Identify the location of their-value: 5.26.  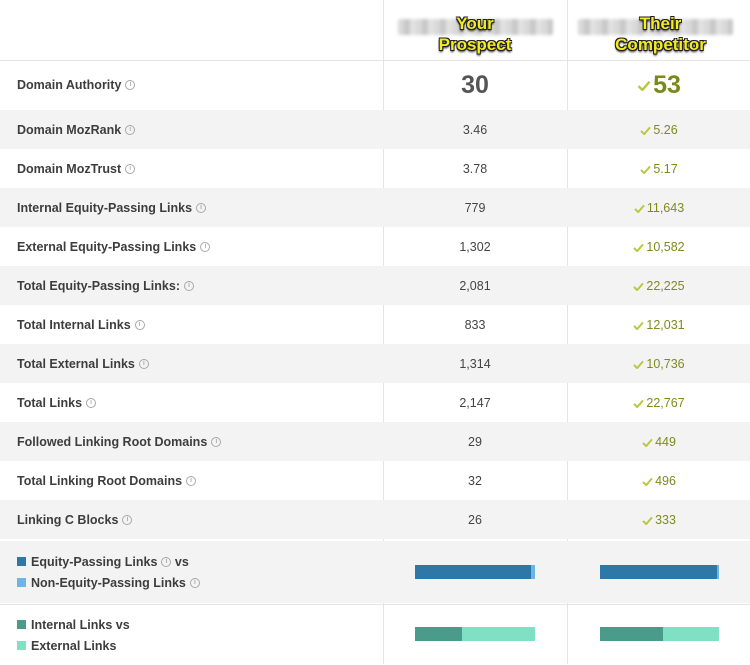
(659, 130).